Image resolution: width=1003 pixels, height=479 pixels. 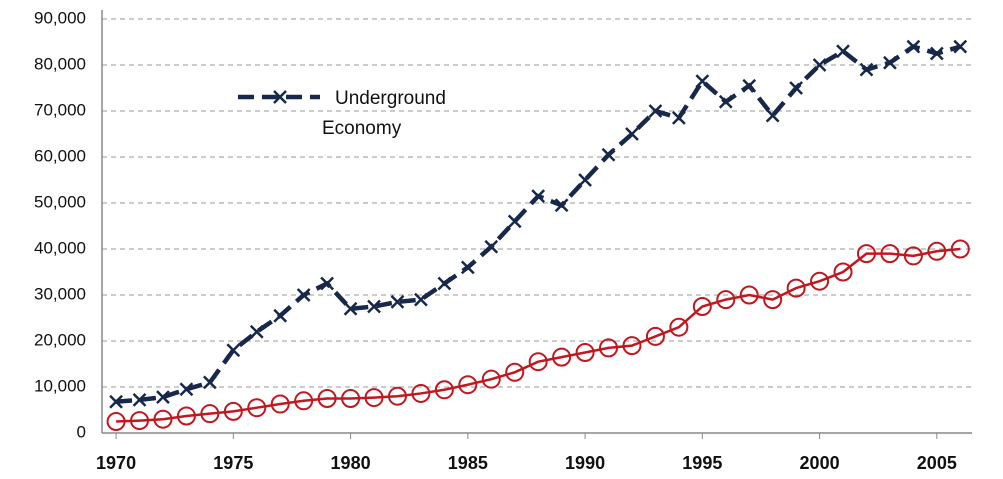 I want to click on y-tick-label: 70,000, so click(x=60, y=109).